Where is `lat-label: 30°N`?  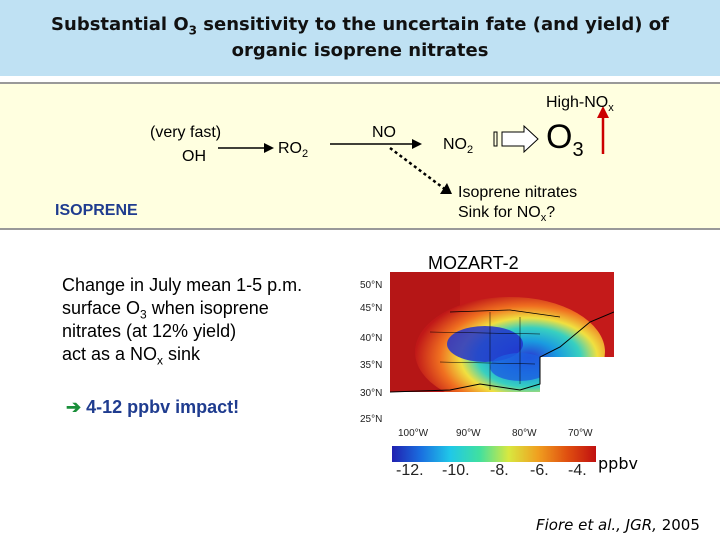
lat-label: 30°N is located at coordinates (371, 393).